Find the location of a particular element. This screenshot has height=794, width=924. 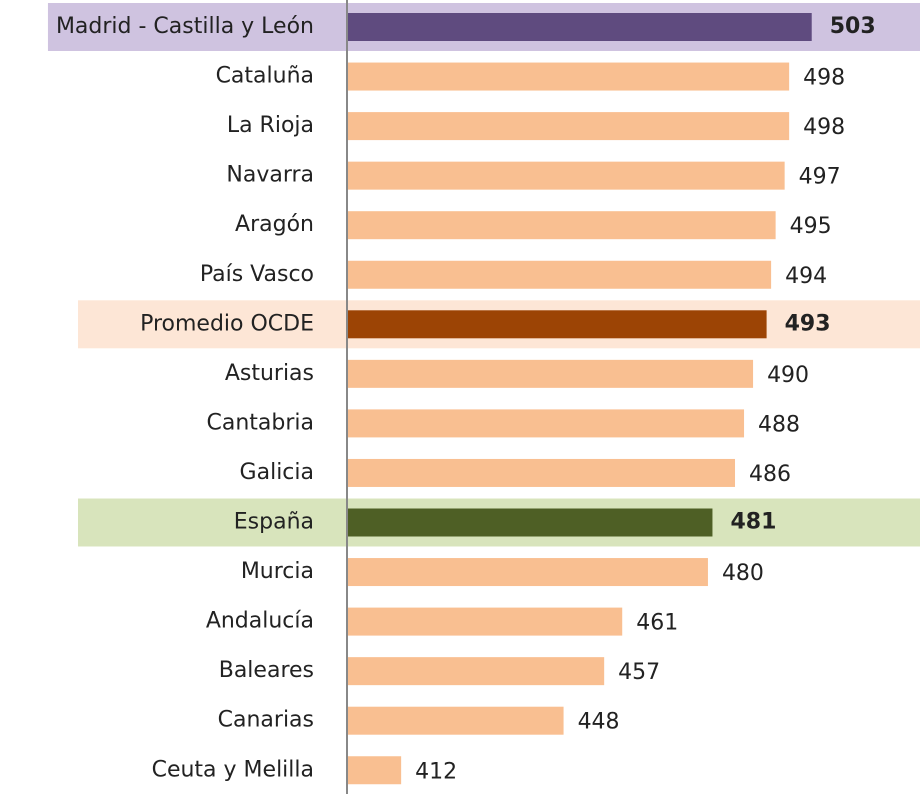

value-label: 494 is located at coordinates (806, 276).